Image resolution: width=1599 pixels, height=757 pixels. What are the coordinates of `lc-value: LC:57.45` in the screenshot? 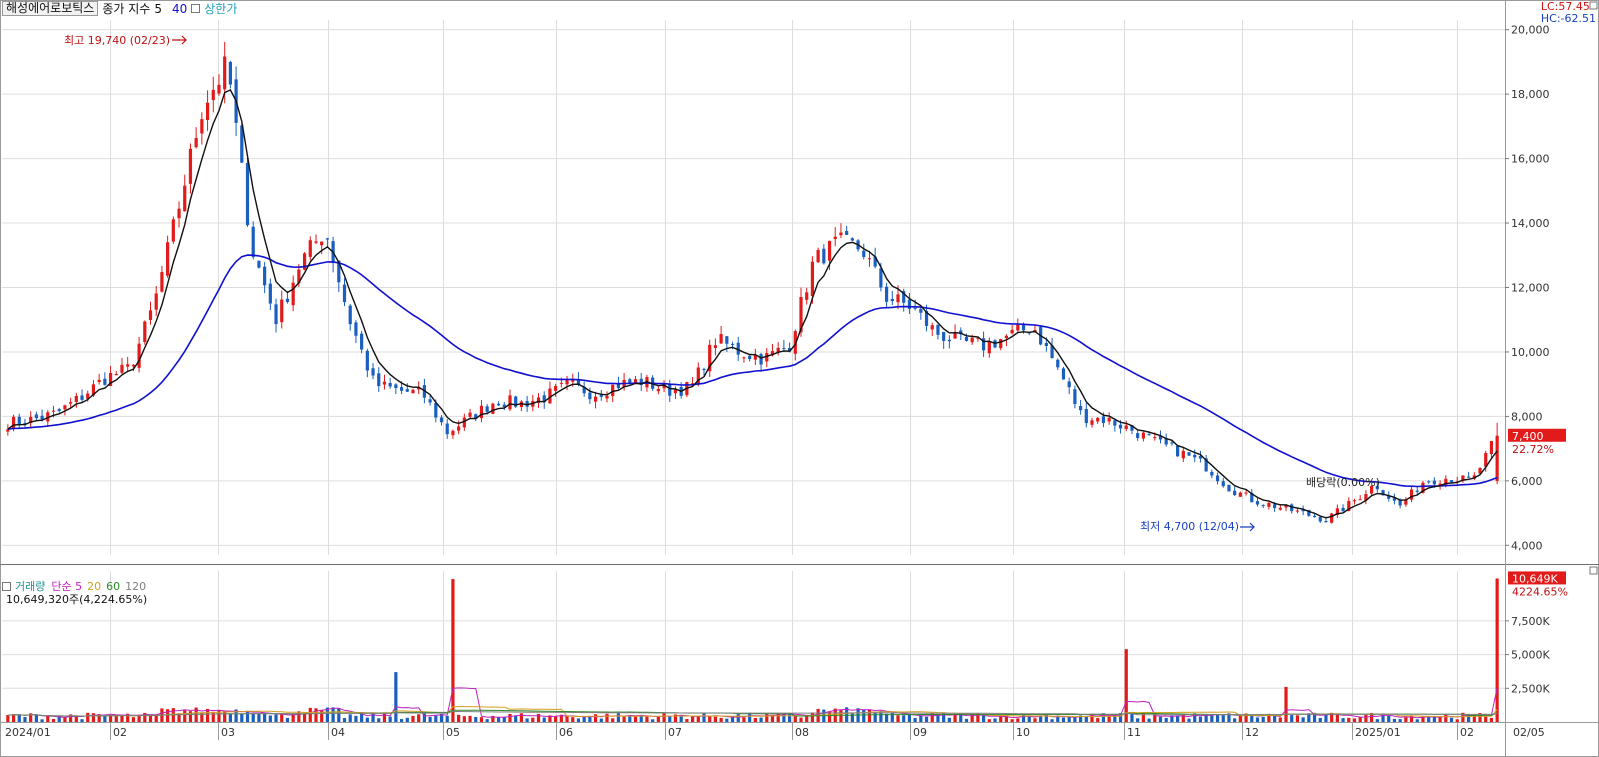 It's located at (1565, 6).